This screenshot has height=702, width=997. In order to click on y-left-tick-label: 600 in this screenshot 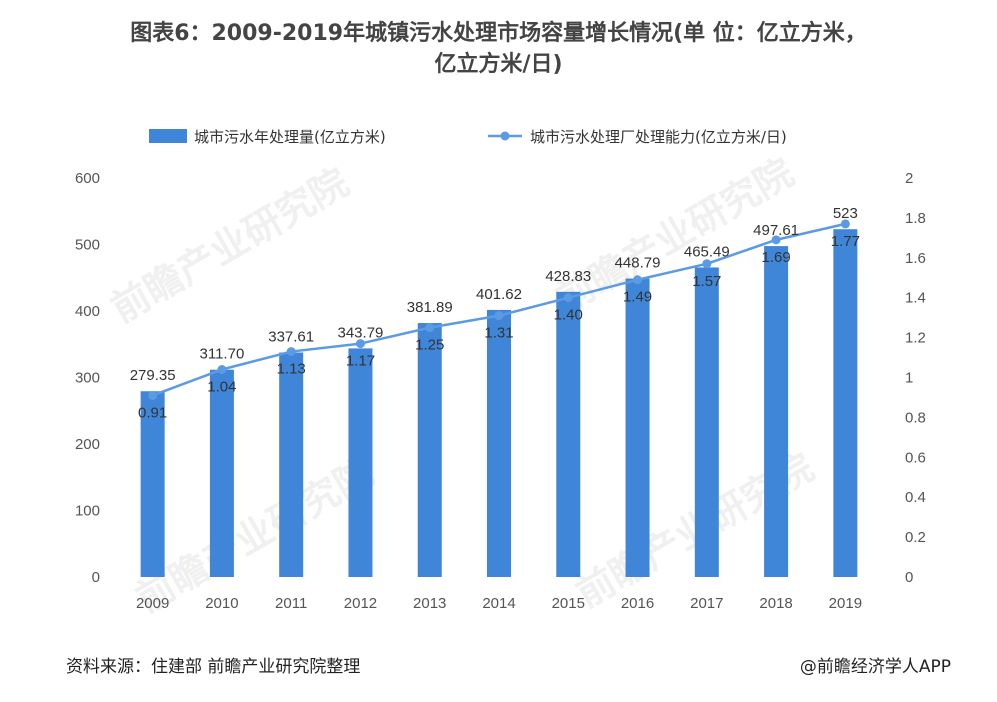, I will do `click(87, 178)`.